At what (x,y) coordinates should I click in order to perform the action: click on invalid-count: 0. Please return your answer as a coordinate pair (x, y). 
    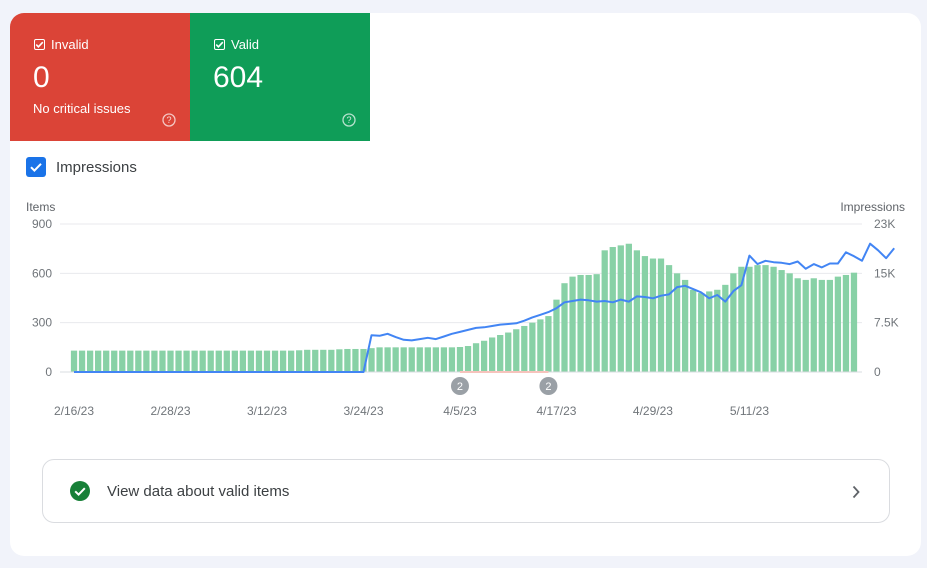
    Looking at the image, I should click on (41, 77).